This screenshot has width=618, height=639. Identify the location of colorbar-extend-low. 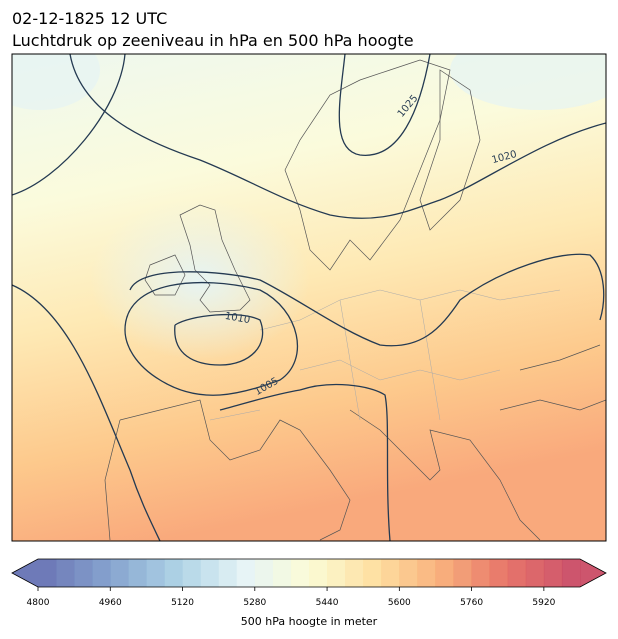
(25, 573).